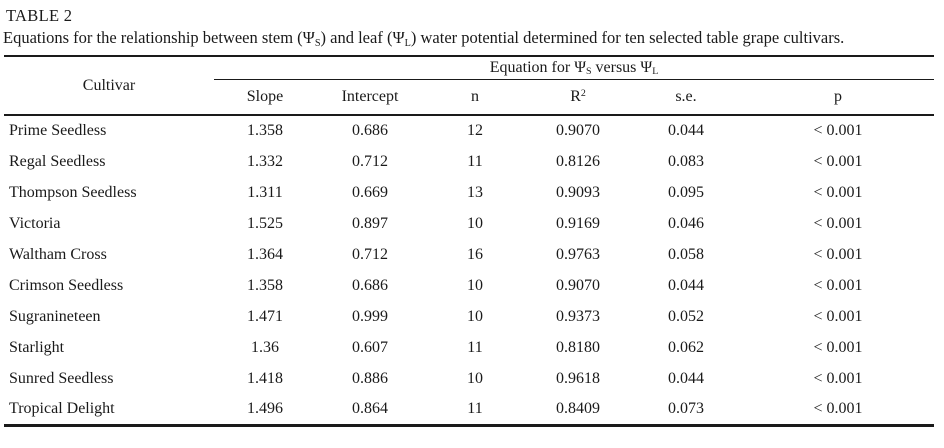 The image size is (944, 448). I want to click on r2-cell: 0.8126, so click(578, 161).